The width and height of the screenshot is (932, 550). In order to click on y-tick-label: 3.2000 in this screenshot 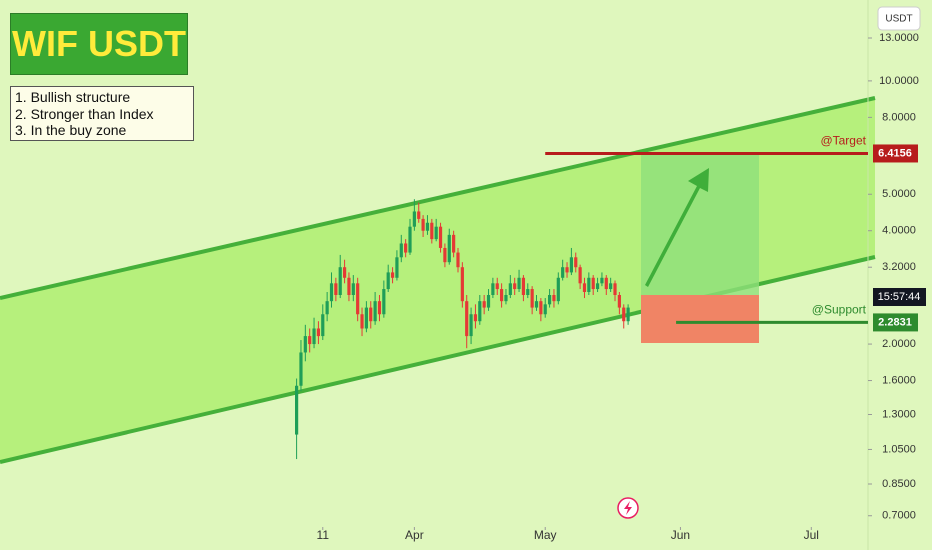, I will do `click(899, 267)`.